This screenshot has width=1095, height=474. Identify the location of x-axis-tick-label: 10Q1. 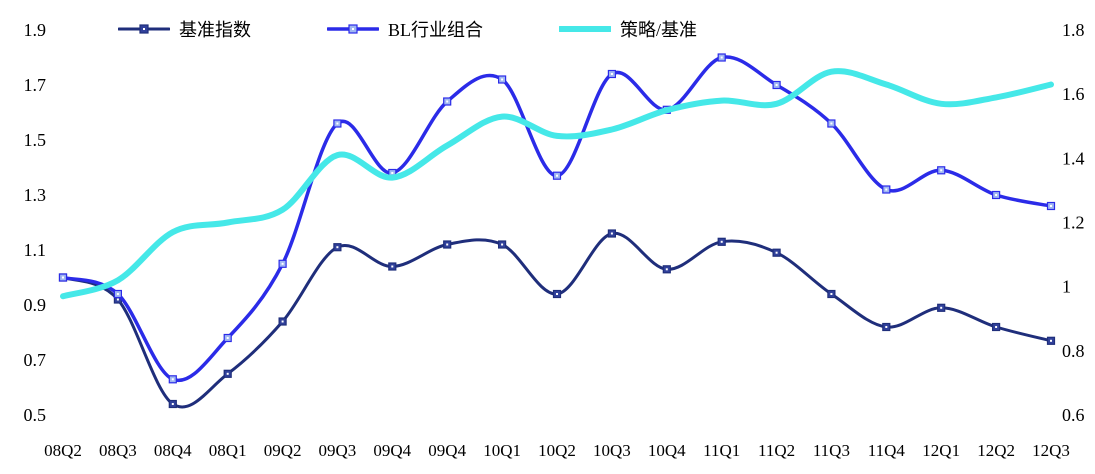
(502, 450).